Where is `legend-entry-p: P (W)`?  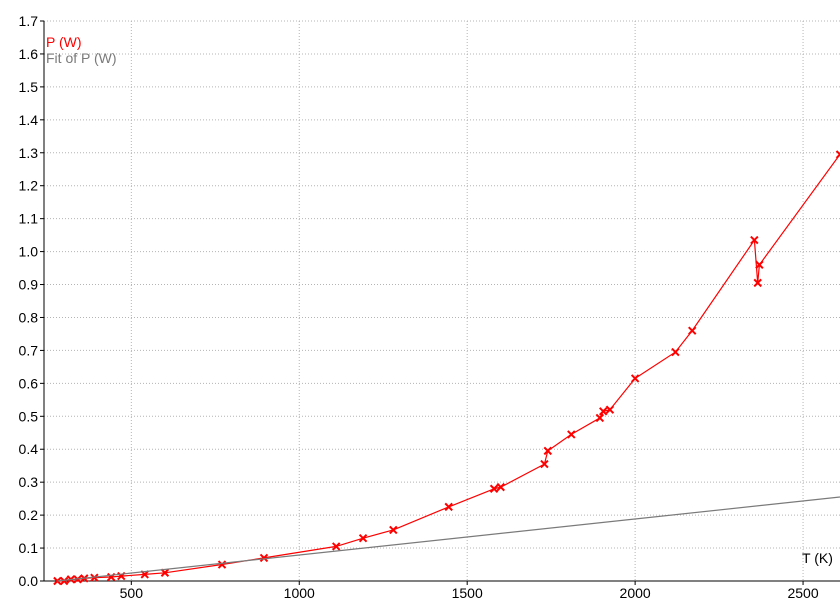 legend-entry-p: P (W) is located at coordinates (64, 42).